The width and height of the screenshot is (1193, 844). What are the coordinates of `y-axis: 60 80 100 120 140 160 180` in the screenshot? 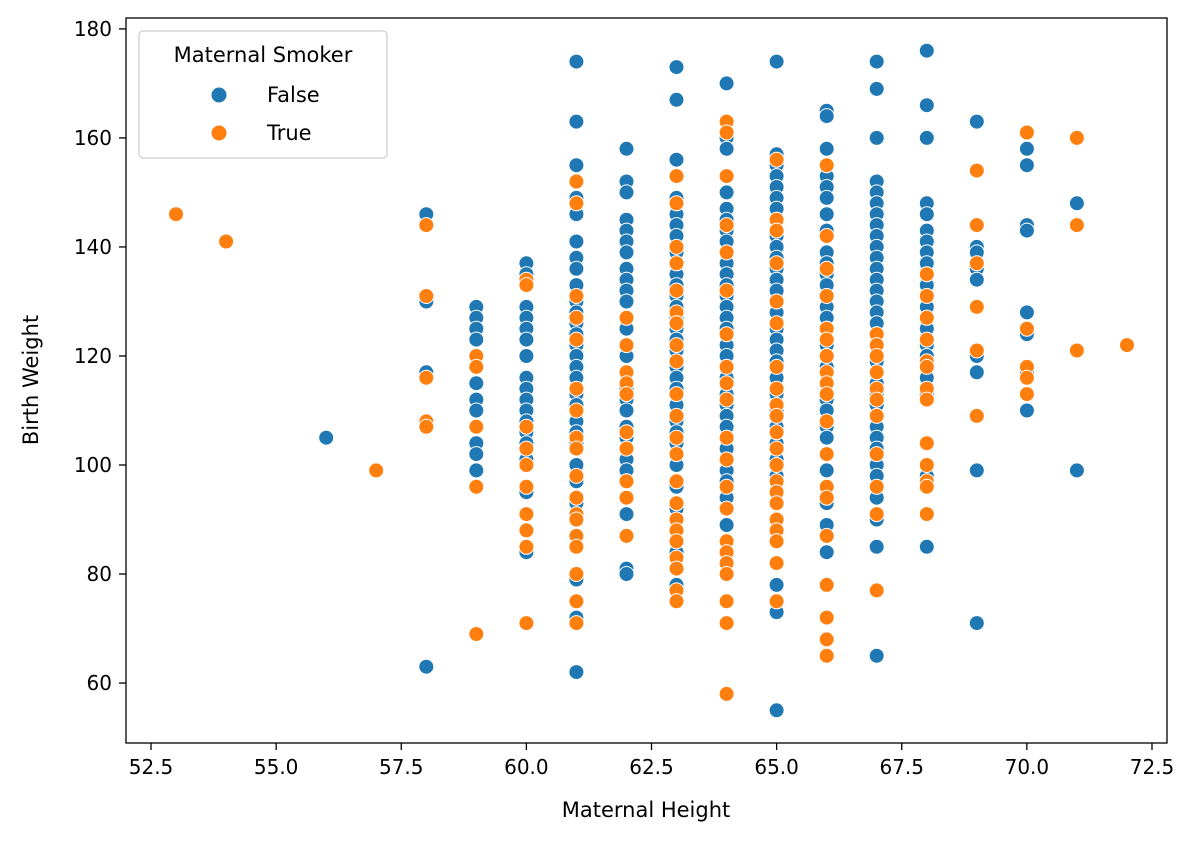 It's located at (100, 356).